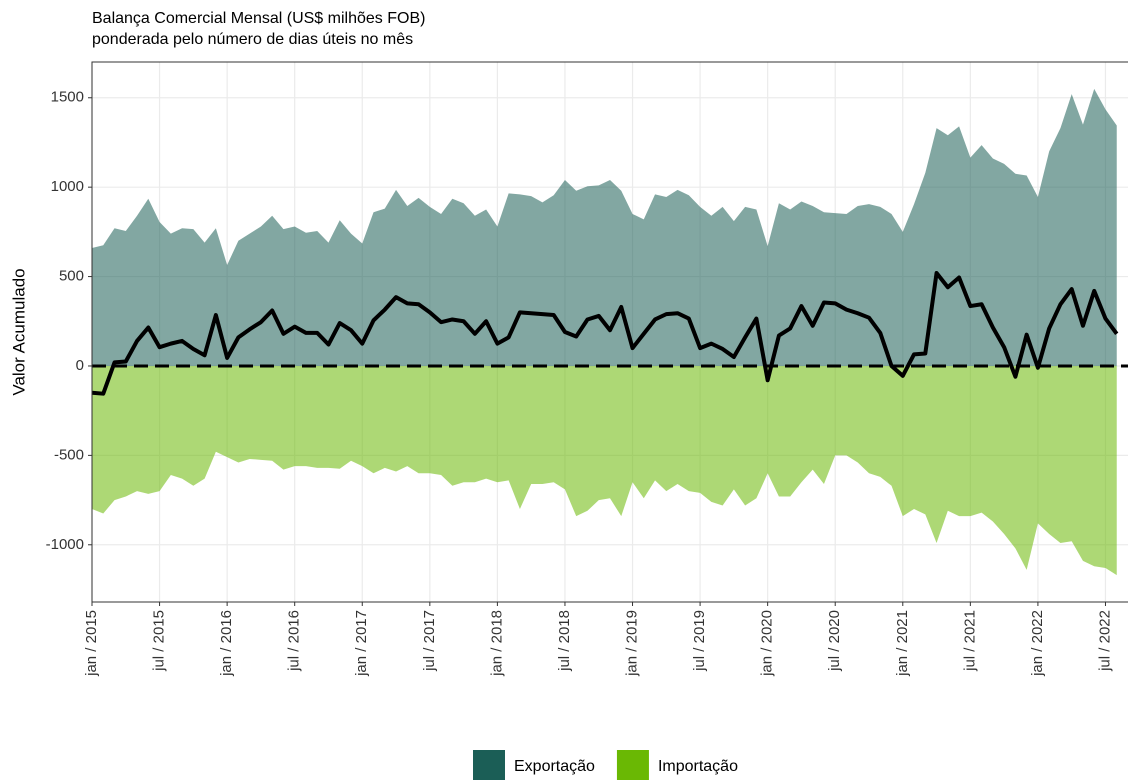 The height and width of the screenshot is (780, 1128). I want to click on y-axis-title: Valor Acumulado, so click(18, 331).